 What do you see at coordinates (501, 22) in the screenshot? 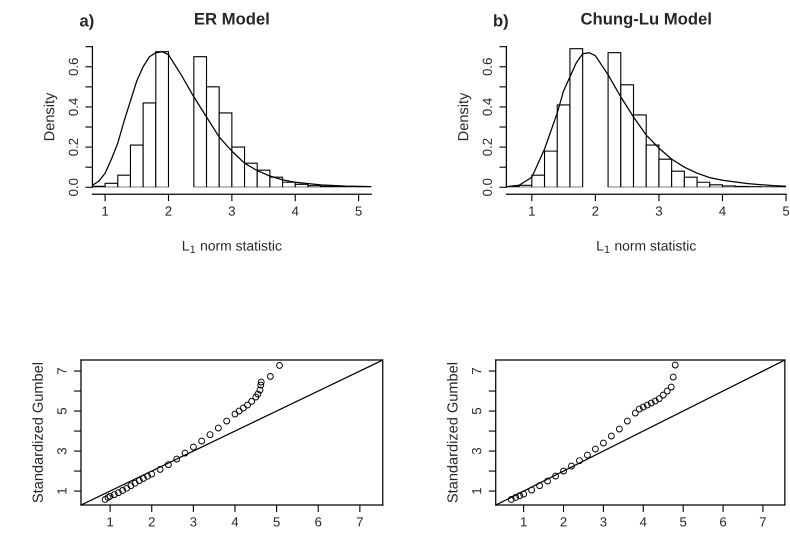
I see `text: b)` at bounding box center [501, 22].